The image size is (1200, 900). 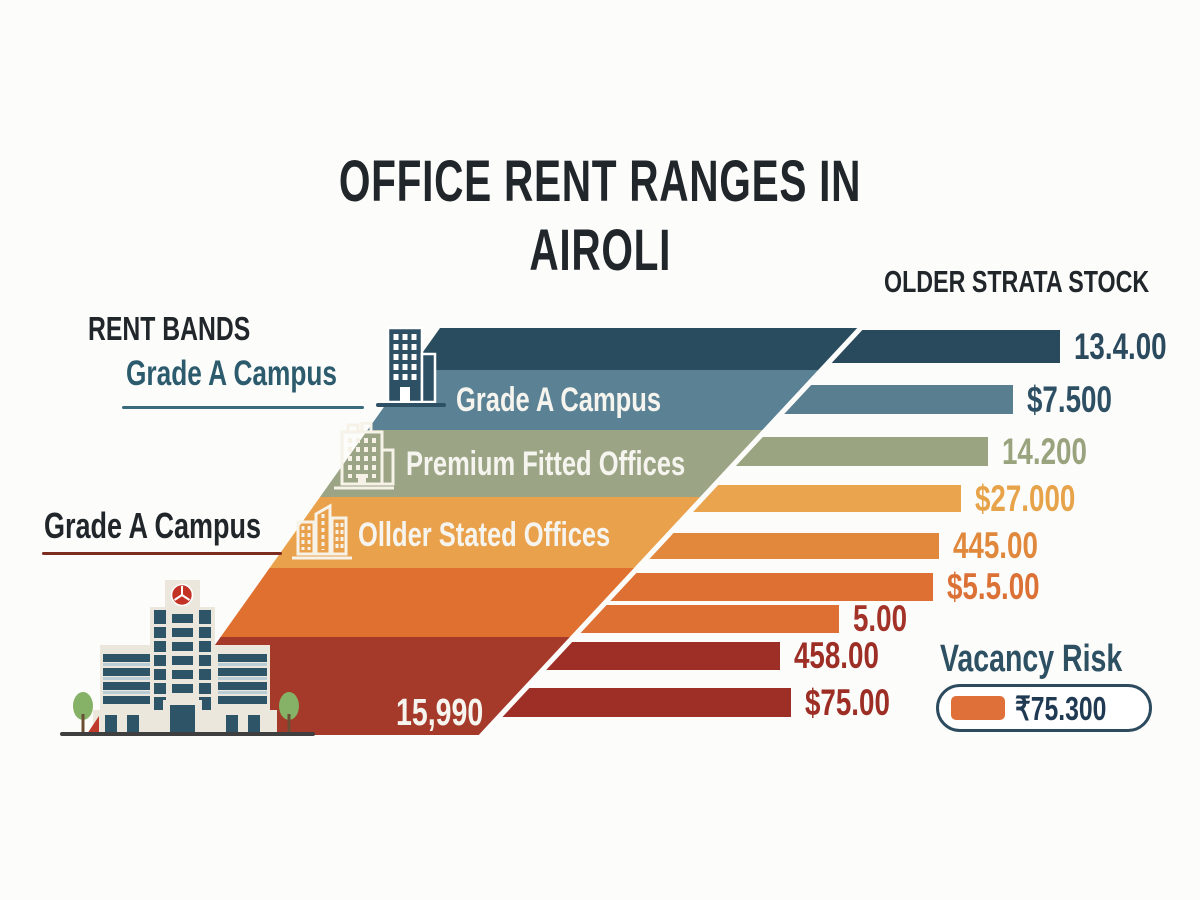 I want to click on office-building-illustration, so click(x=187, y=658).